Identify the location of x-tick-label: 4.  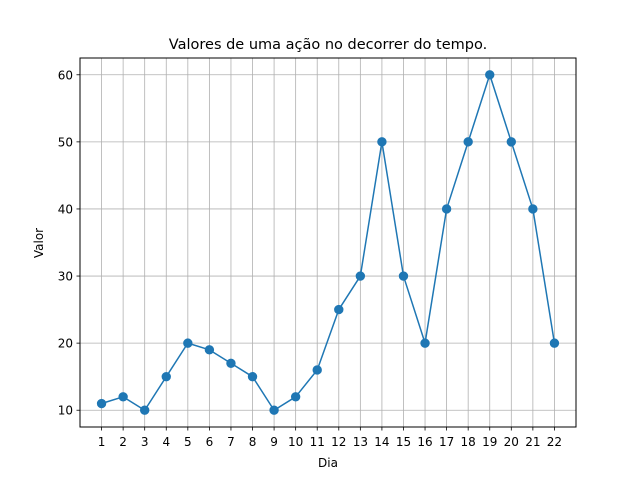
(166, 442).